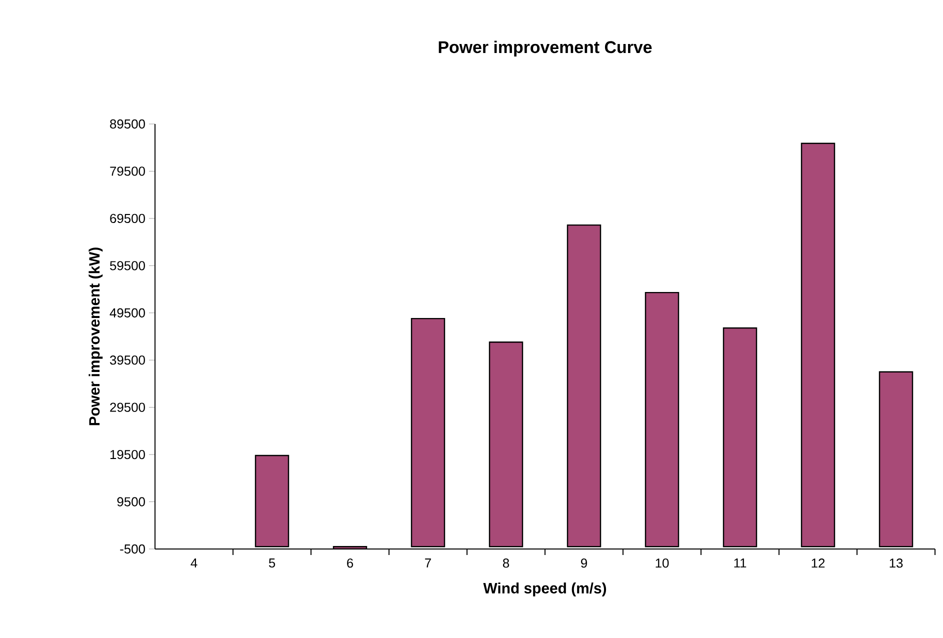  Describe the element at coordinates (506, 563) in the screenshot. I see `x-tick-label: 8` at that location.